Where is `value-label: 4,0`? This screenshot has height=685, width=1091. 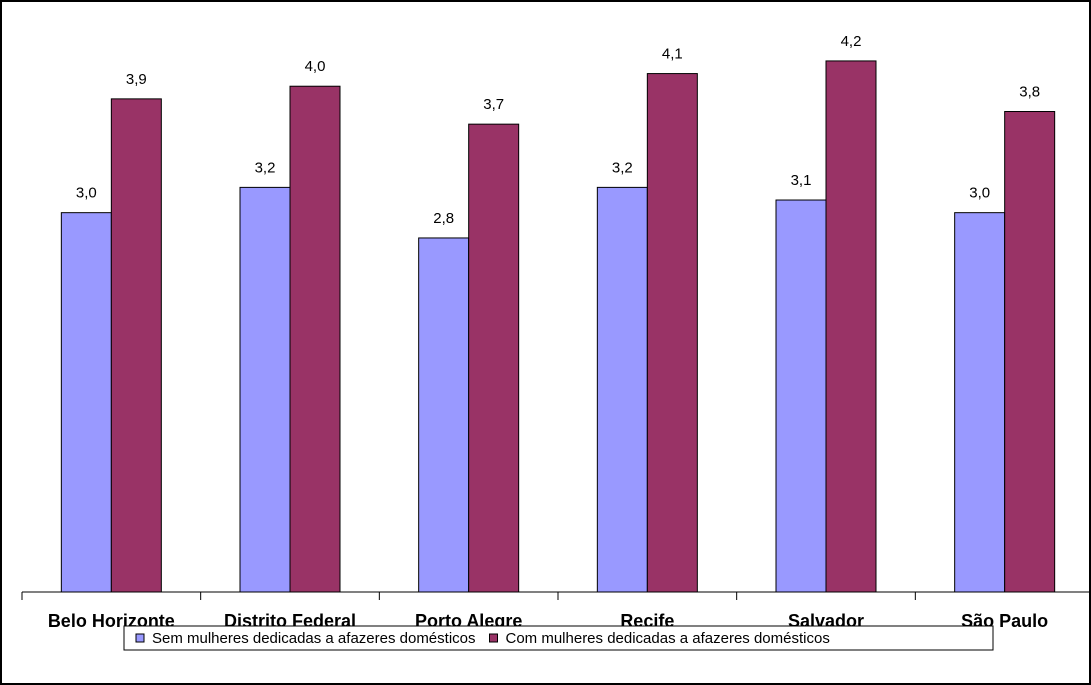
value-label: 4,0 is located at coordinates (315, 66).